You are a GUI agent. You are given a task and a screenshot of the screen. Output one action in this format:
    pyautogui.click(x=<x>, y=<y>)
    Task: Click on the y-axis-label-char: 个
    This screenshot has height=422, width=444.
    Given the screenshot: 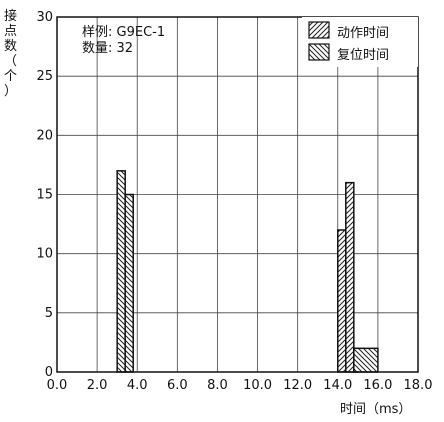 What is the action you would take?
    pyautogui.click(x=11, y=76)
    